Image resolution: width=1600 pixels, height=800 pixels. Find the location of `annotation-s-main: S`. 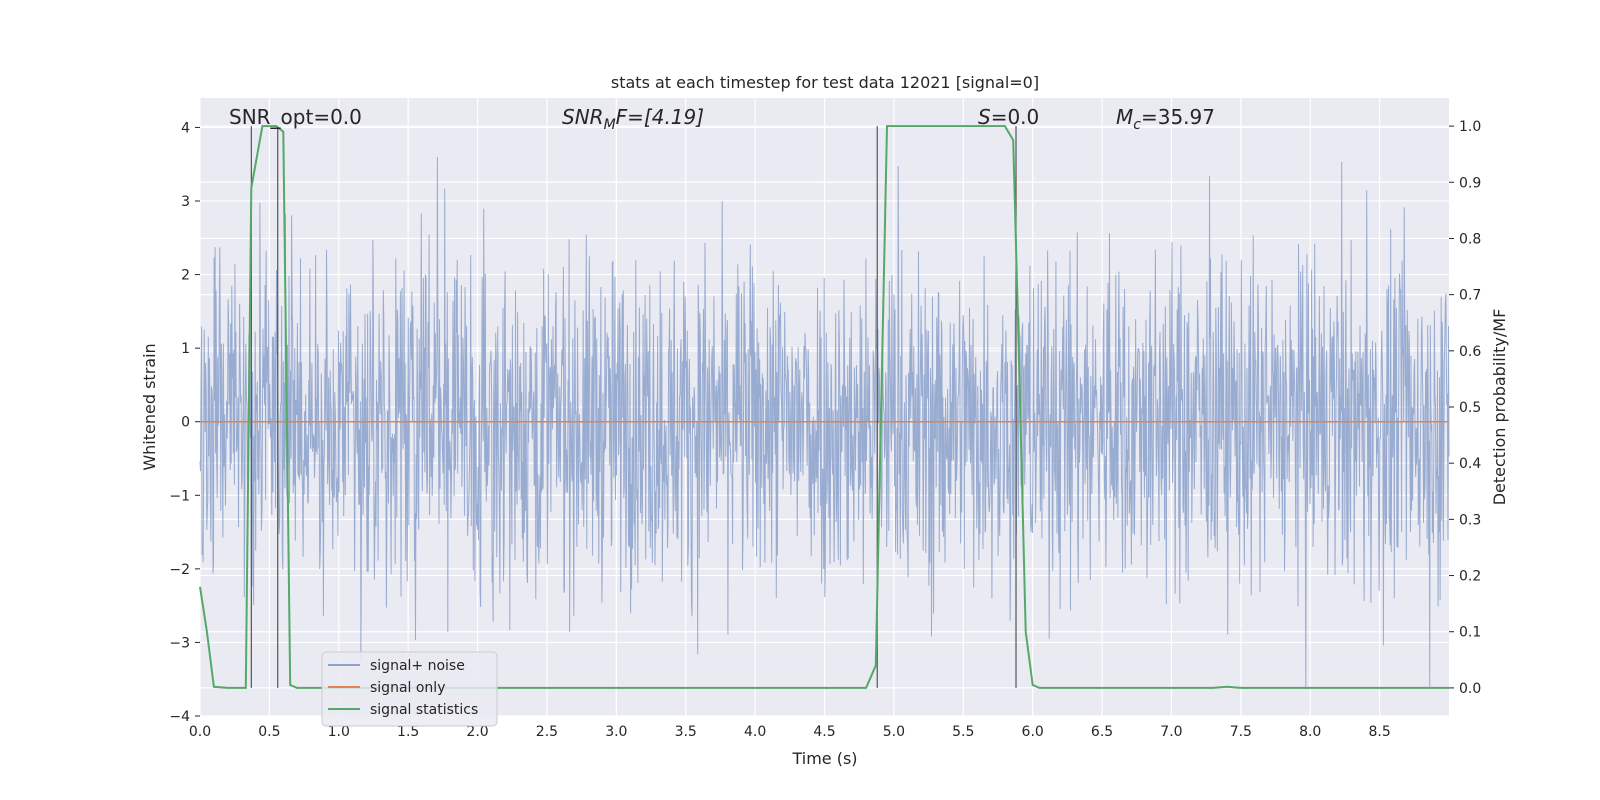

annotation-s-main: S is located at coordinates (984, 117).